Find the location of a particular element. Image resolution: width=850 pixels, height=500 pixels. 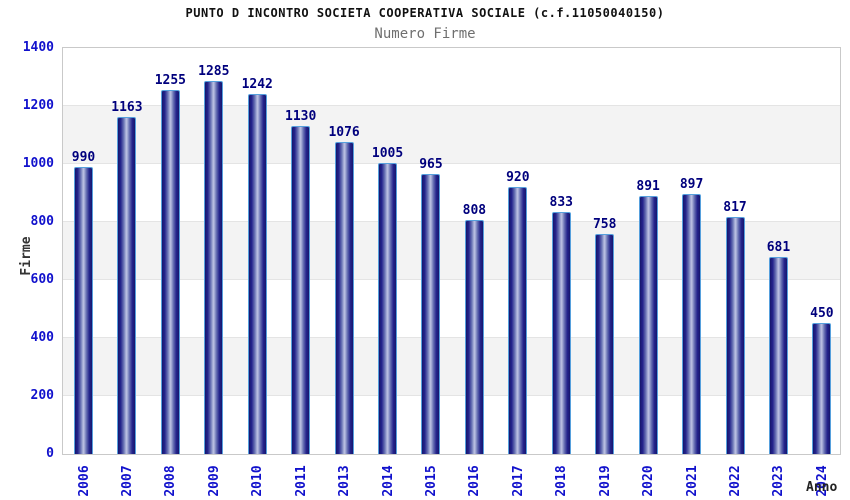

y-tick-label: 600 is located at coordinates (42, 279).